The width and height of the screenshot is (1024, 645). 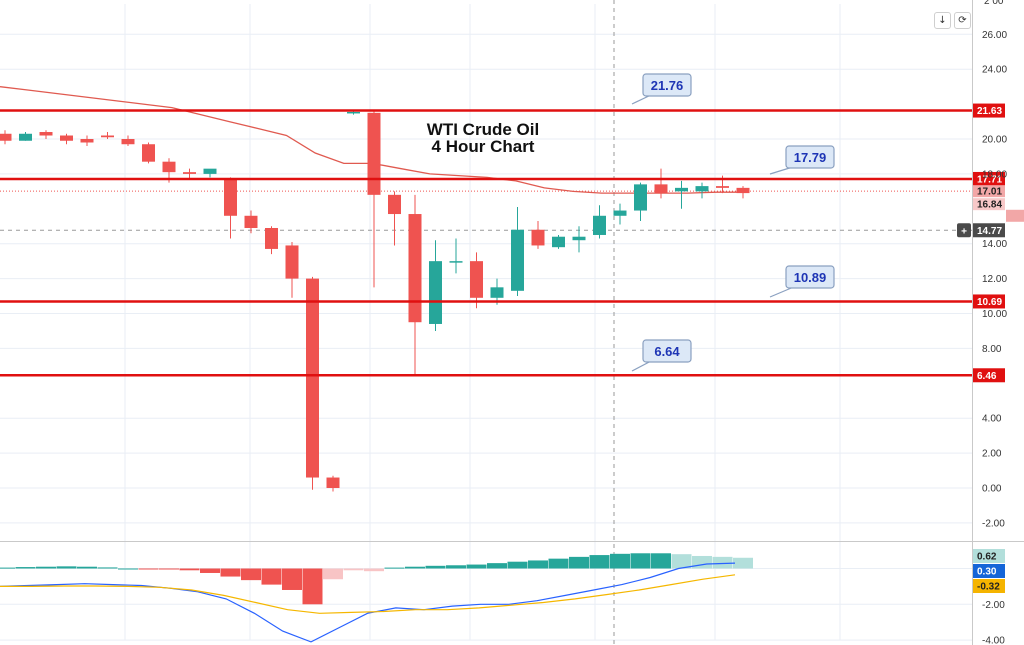 What do you see at coordinates (993, 605) in the screenshot?
I see `macd-y-tick-label: -2.00` at bounding box center [993, 605].